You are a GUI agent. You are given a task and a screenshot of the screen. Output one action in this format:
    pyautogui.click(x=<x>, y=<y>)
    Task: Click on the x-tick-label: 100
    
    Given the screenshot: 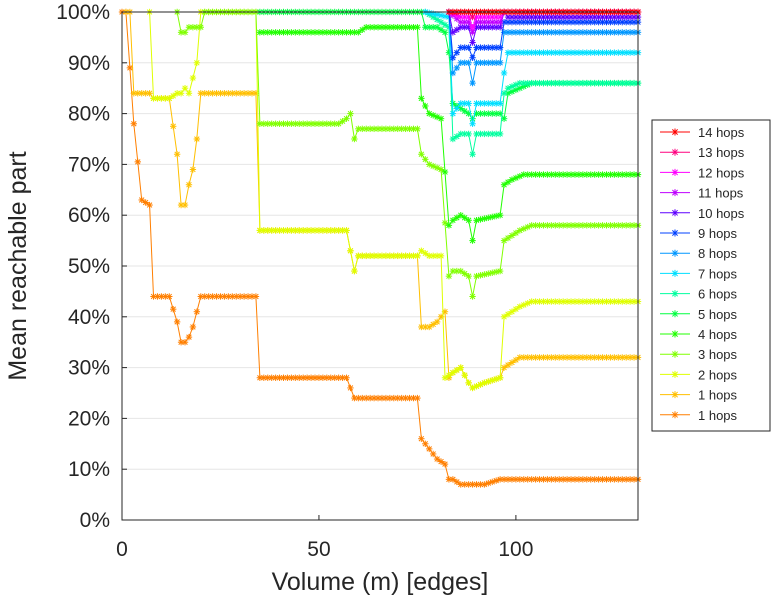 What is the action you would take?
    pyautogui.click(x=515, y=549)
    